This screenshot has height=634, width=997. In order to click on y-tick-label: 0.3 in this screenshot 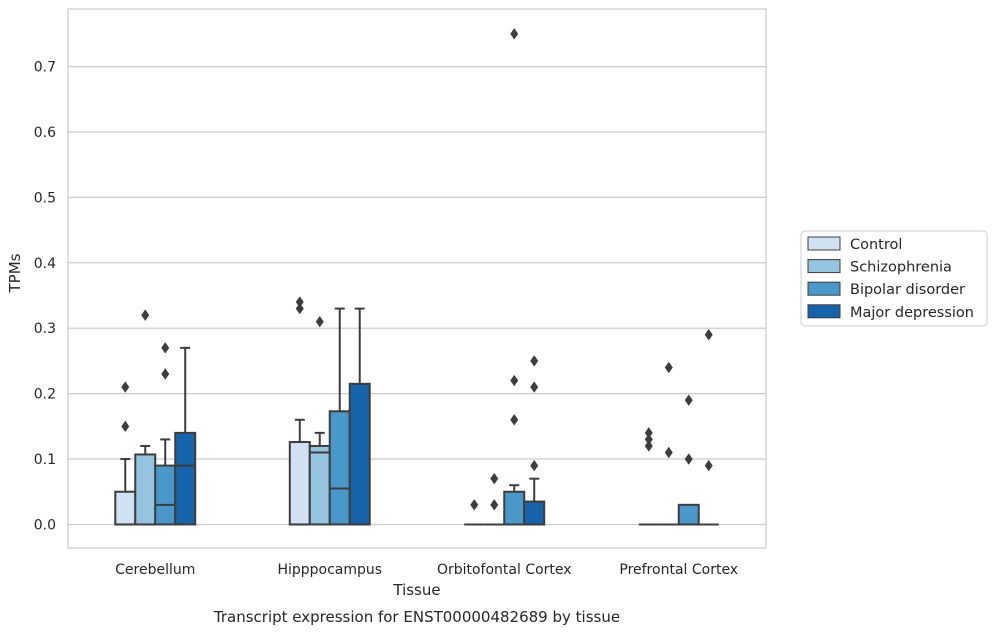, I will do `click(45, 329)`.